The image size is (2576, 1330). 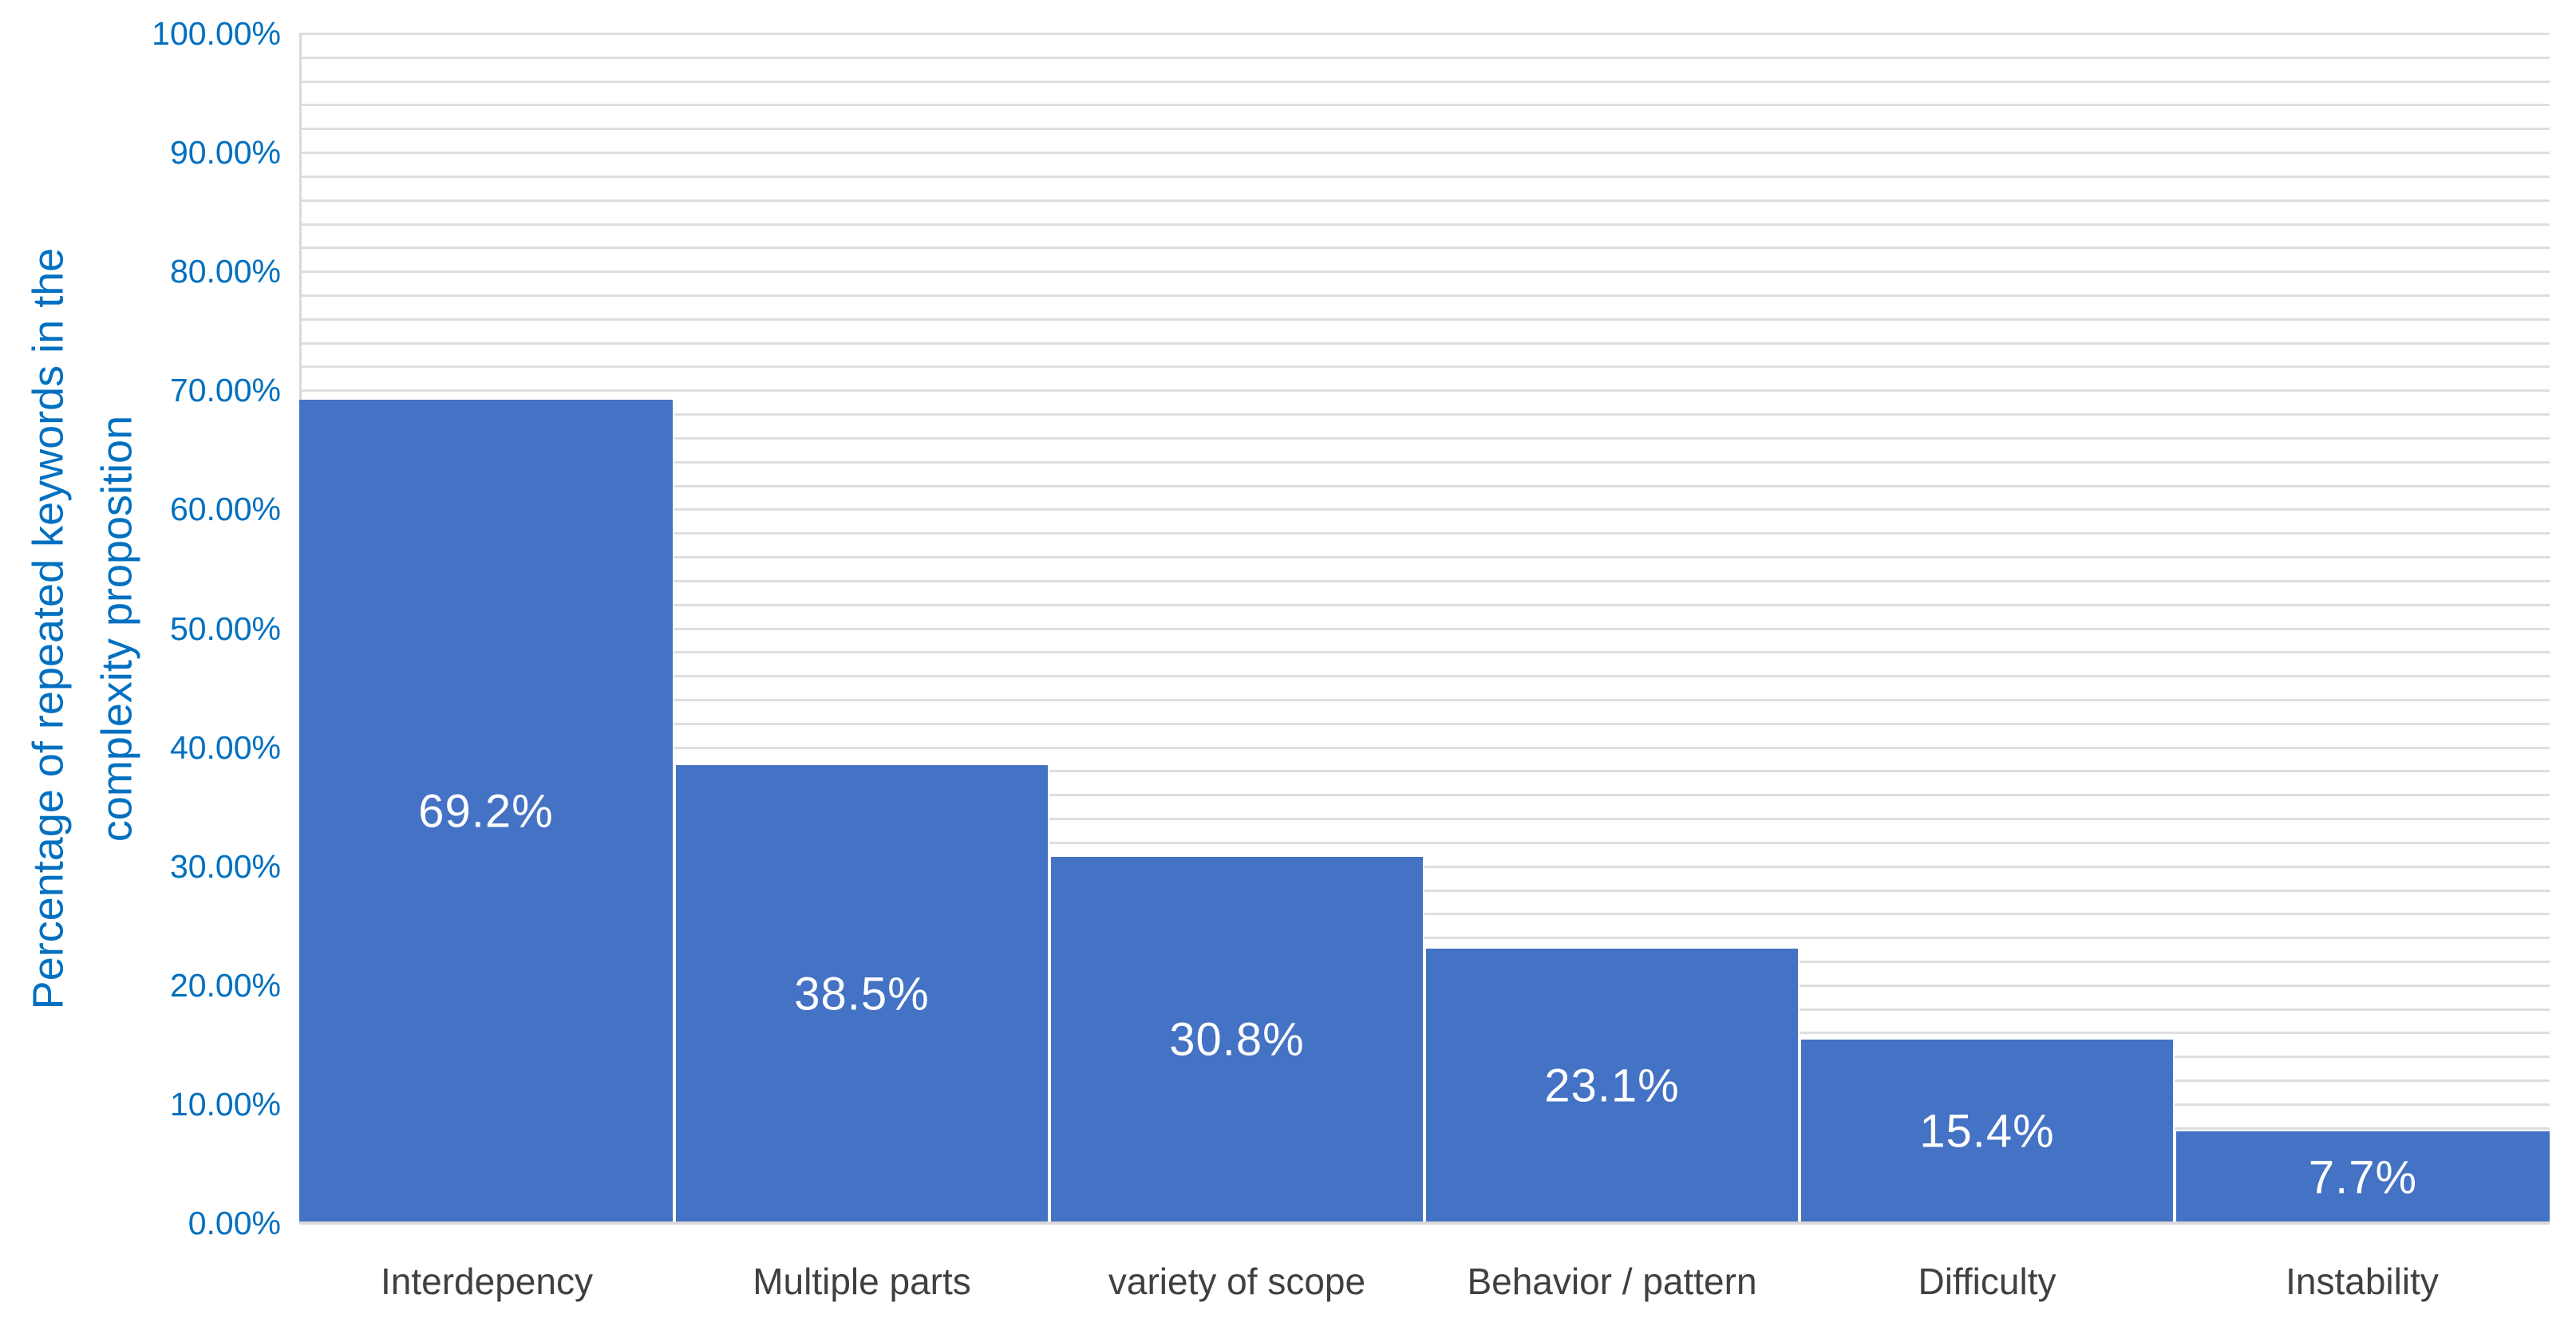 I want to click on bar-behavior-pattern: 23.1%, so click(x=1612, y=1085).